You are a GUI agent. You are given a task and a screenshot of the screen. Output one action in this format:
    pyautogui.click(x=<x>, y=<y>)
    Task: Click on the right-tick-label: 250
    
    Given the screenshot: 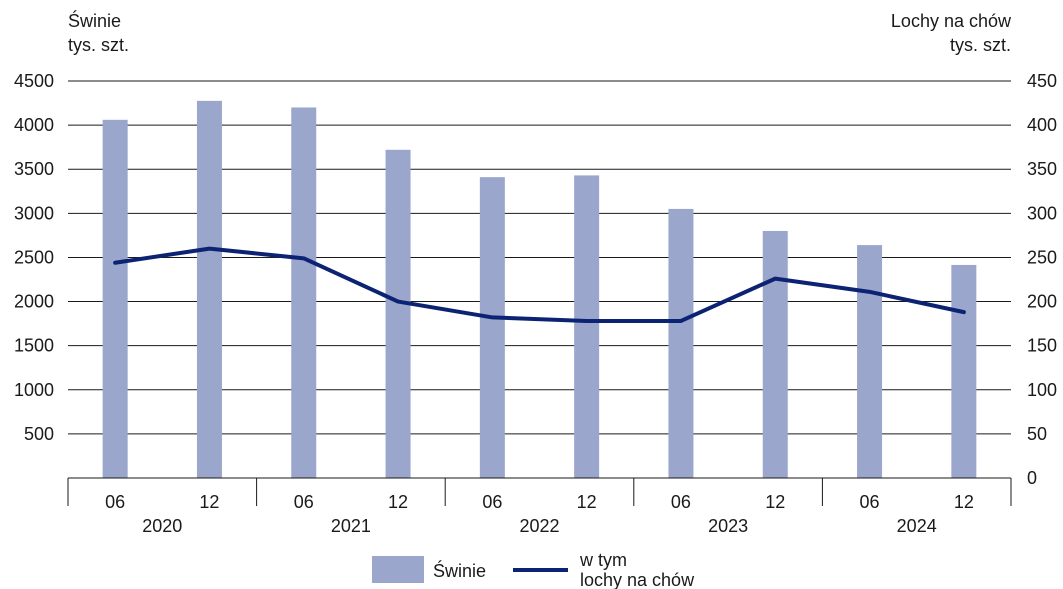 What is the action you would take?
    pyautogui.click(x=1042, y=257)
    